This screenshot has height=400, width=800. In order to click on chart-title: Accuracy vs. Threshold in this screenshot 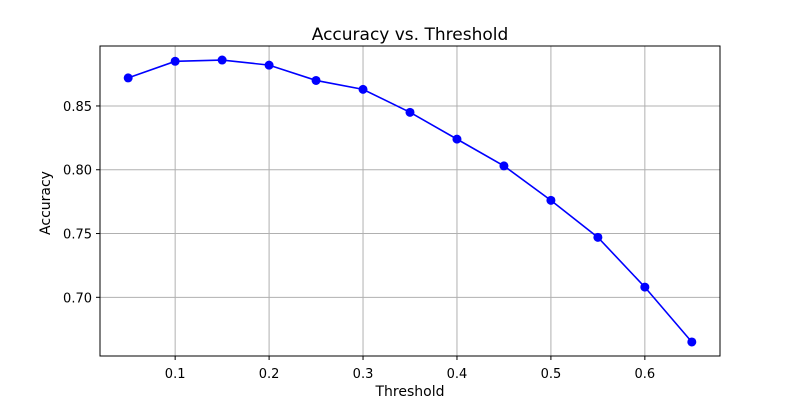, I will do `click(410, 35)`.